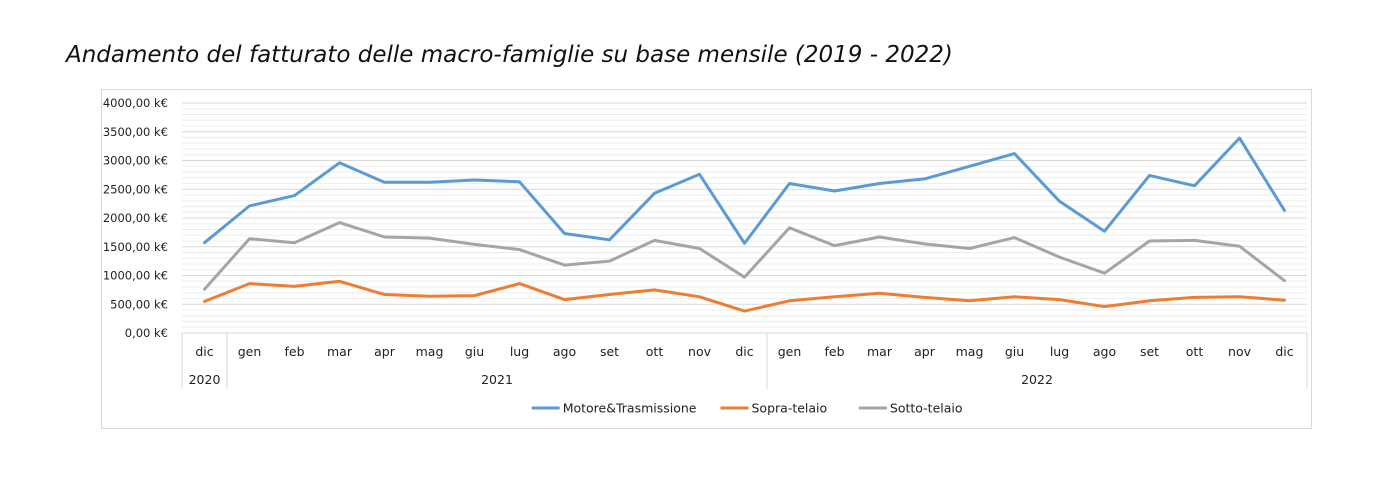  I want to click on y-tick-label: 2500,00 k€, so click(135, 189).